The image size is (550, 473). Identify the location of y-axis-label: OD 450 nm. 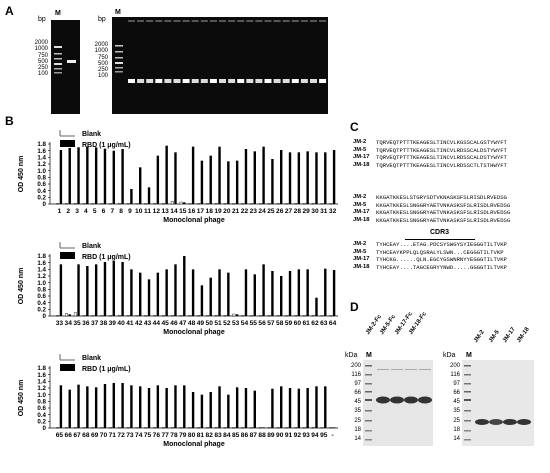
(21, 398).